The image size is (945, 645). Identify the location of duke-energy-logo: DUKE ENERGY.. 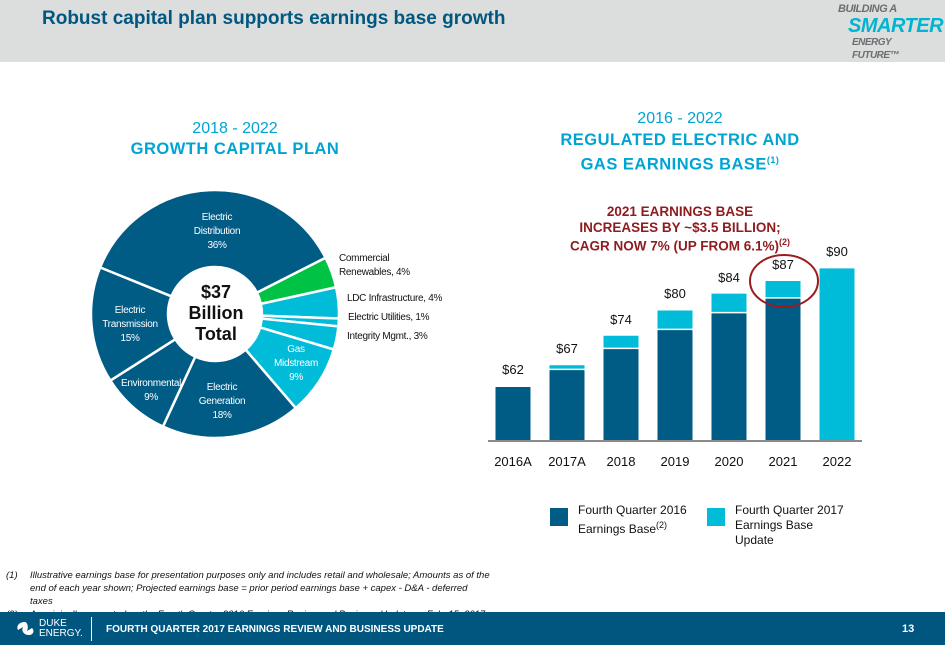
(48, 629).